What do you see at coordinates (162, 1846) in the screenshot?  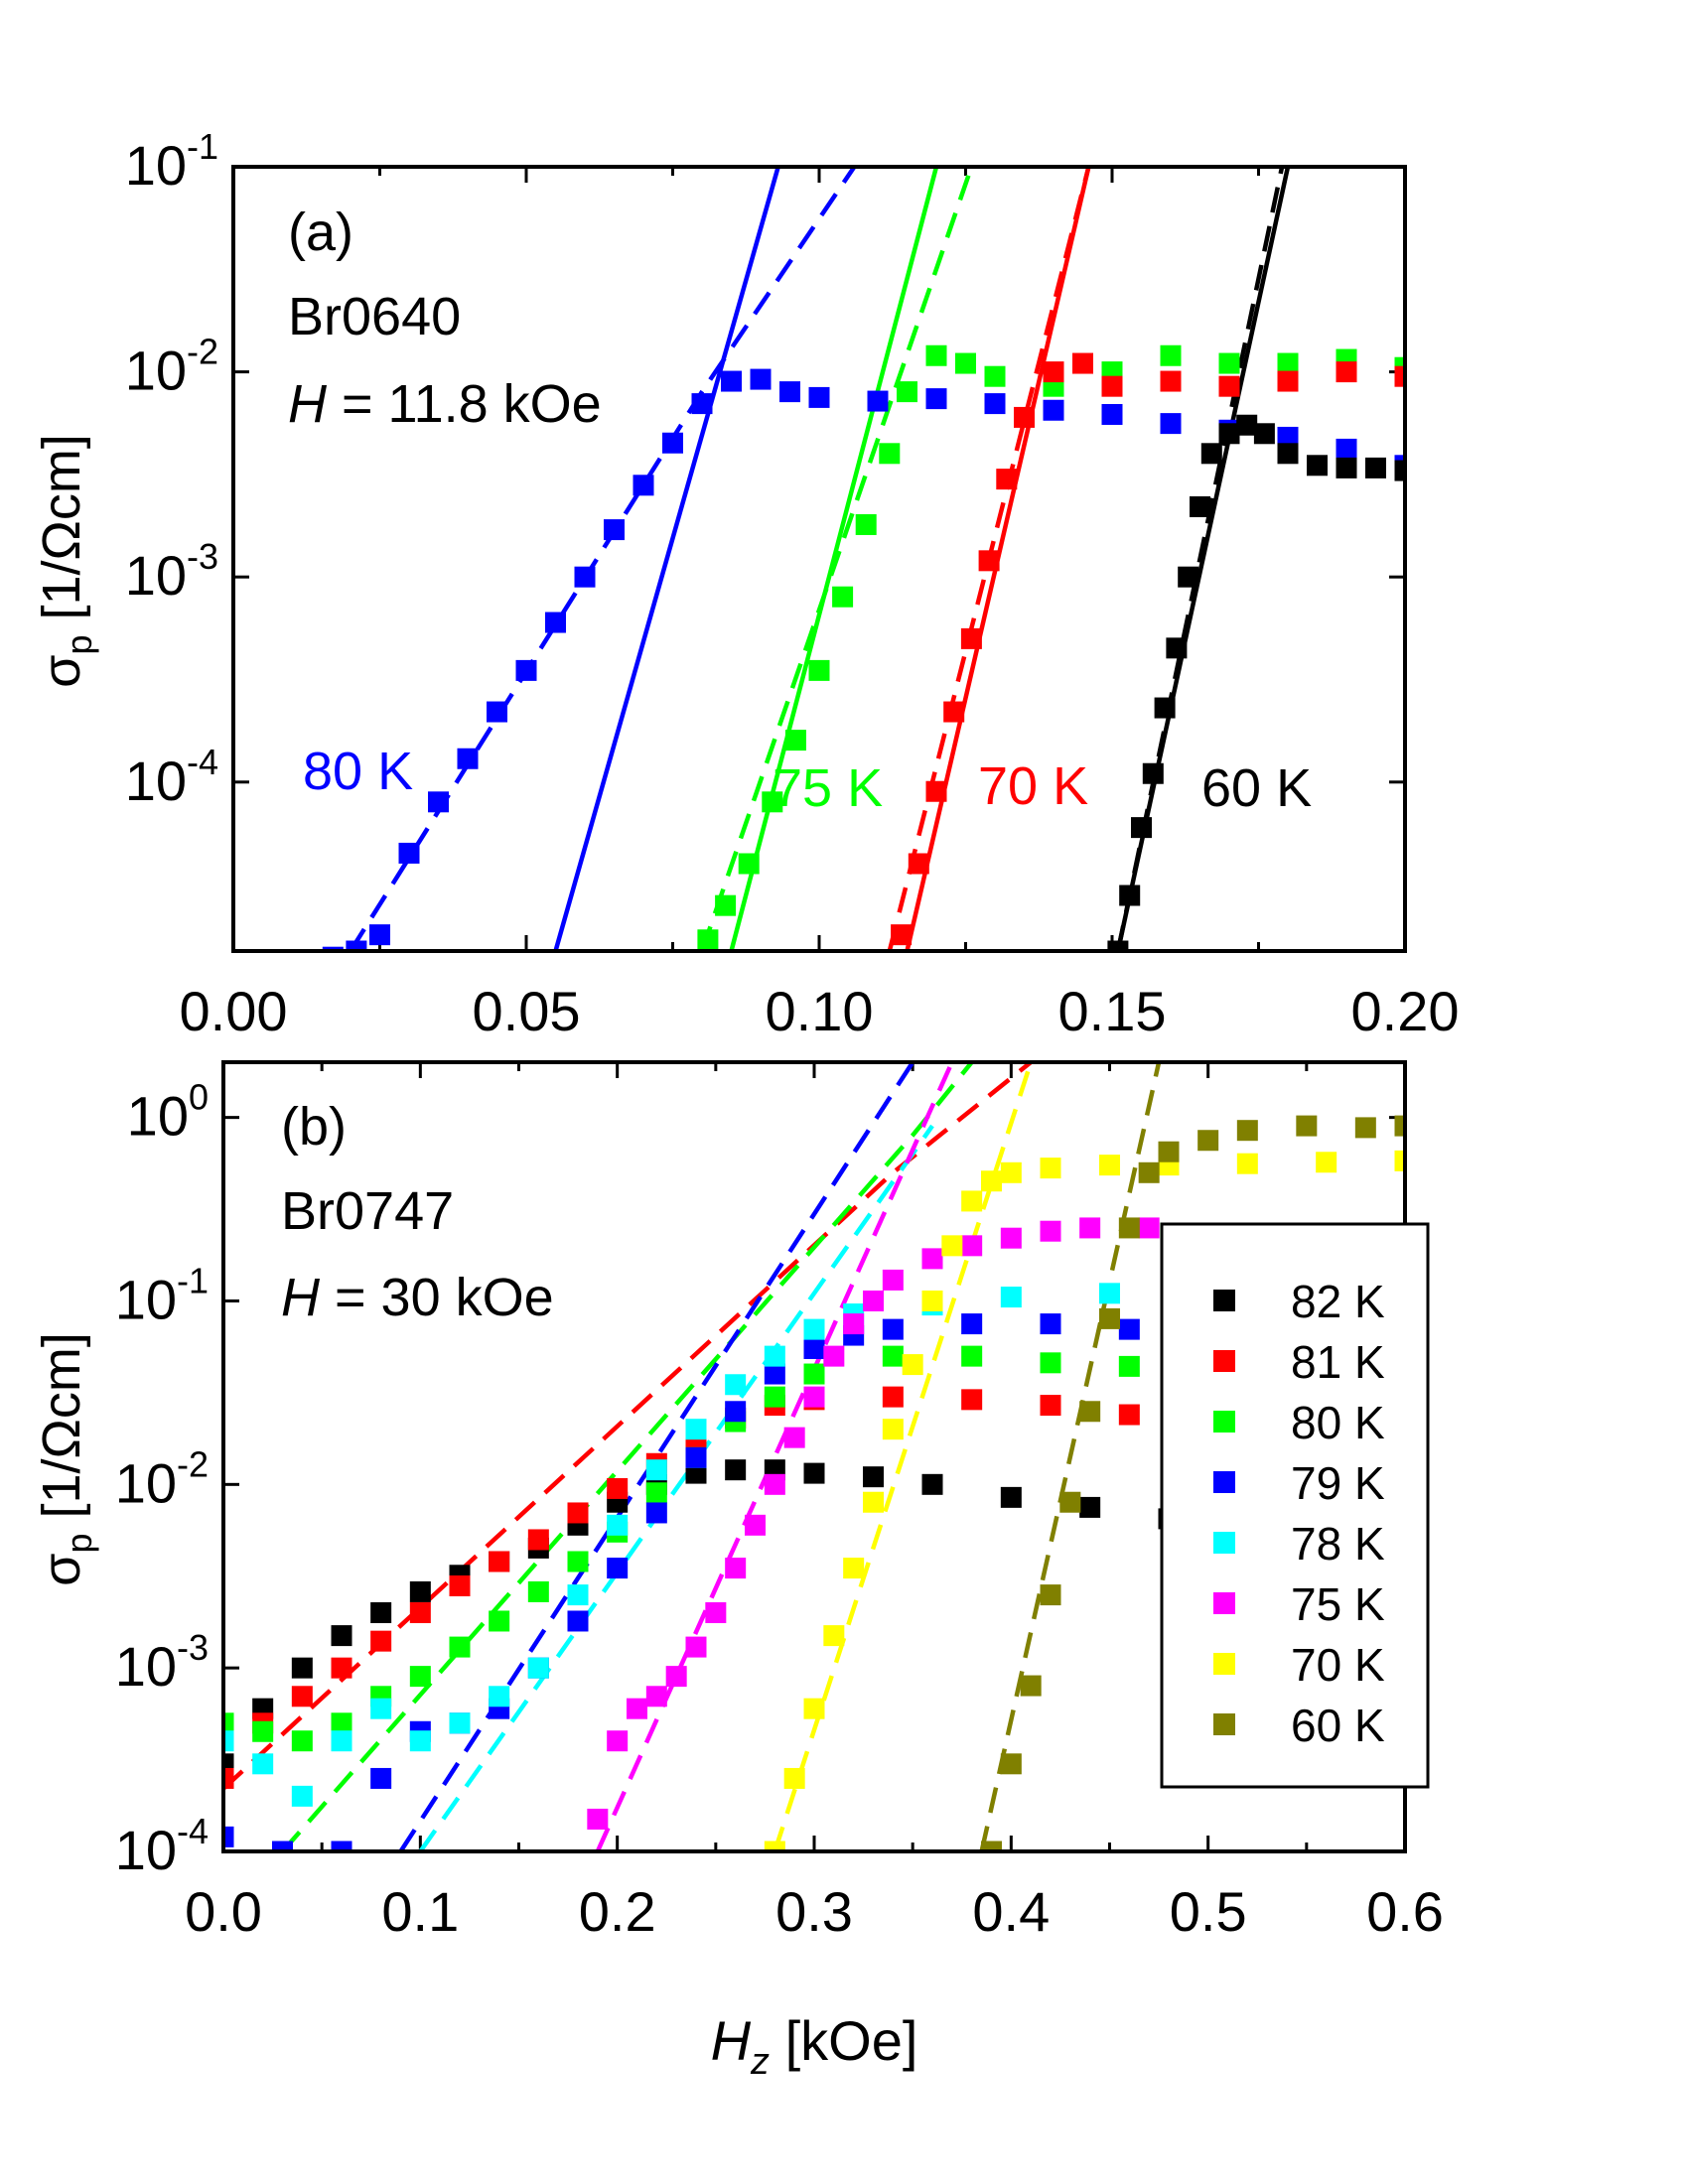 I see `y-tick-label: 10⁻⁴` at bounding box center [162, 1846].